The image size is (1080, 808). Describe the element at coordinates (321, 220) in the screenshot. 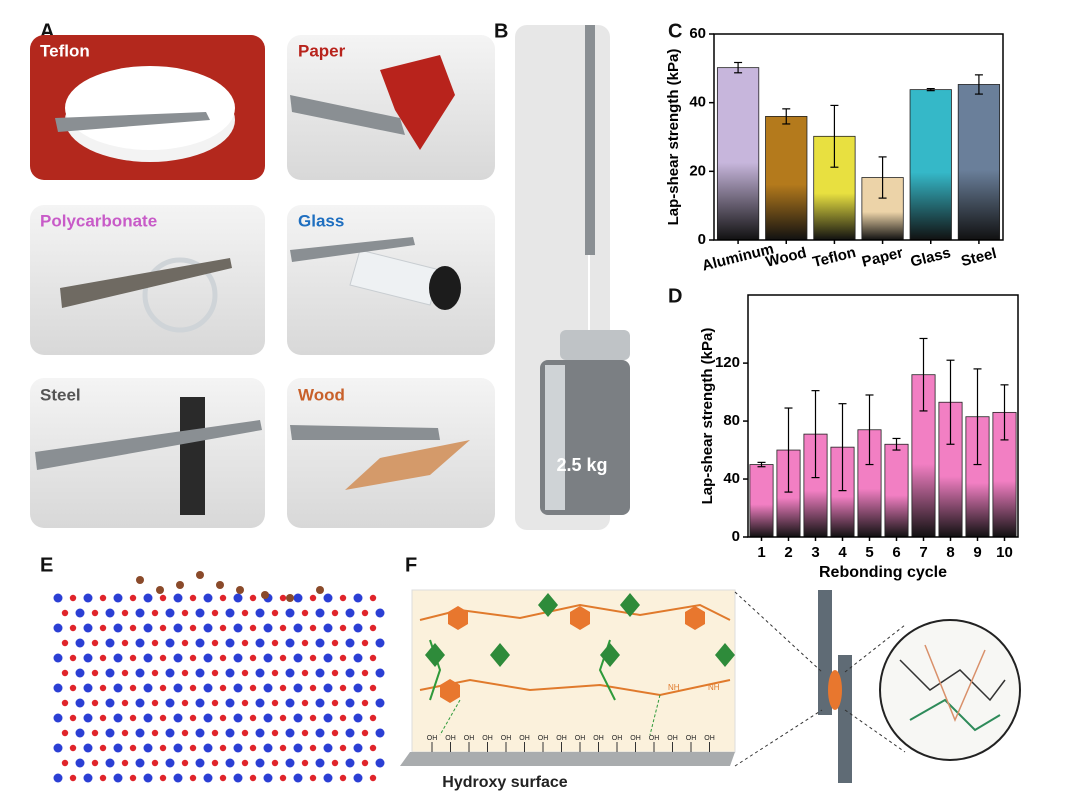

I see `photo-label: Glass` at that location.